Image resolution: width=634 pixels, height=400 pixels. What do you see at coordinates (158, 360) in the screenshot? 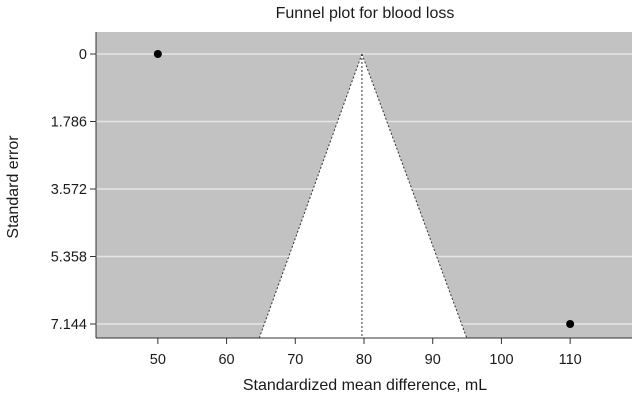
I see `x-tick-label: 50` at bounding box center [158, 360].